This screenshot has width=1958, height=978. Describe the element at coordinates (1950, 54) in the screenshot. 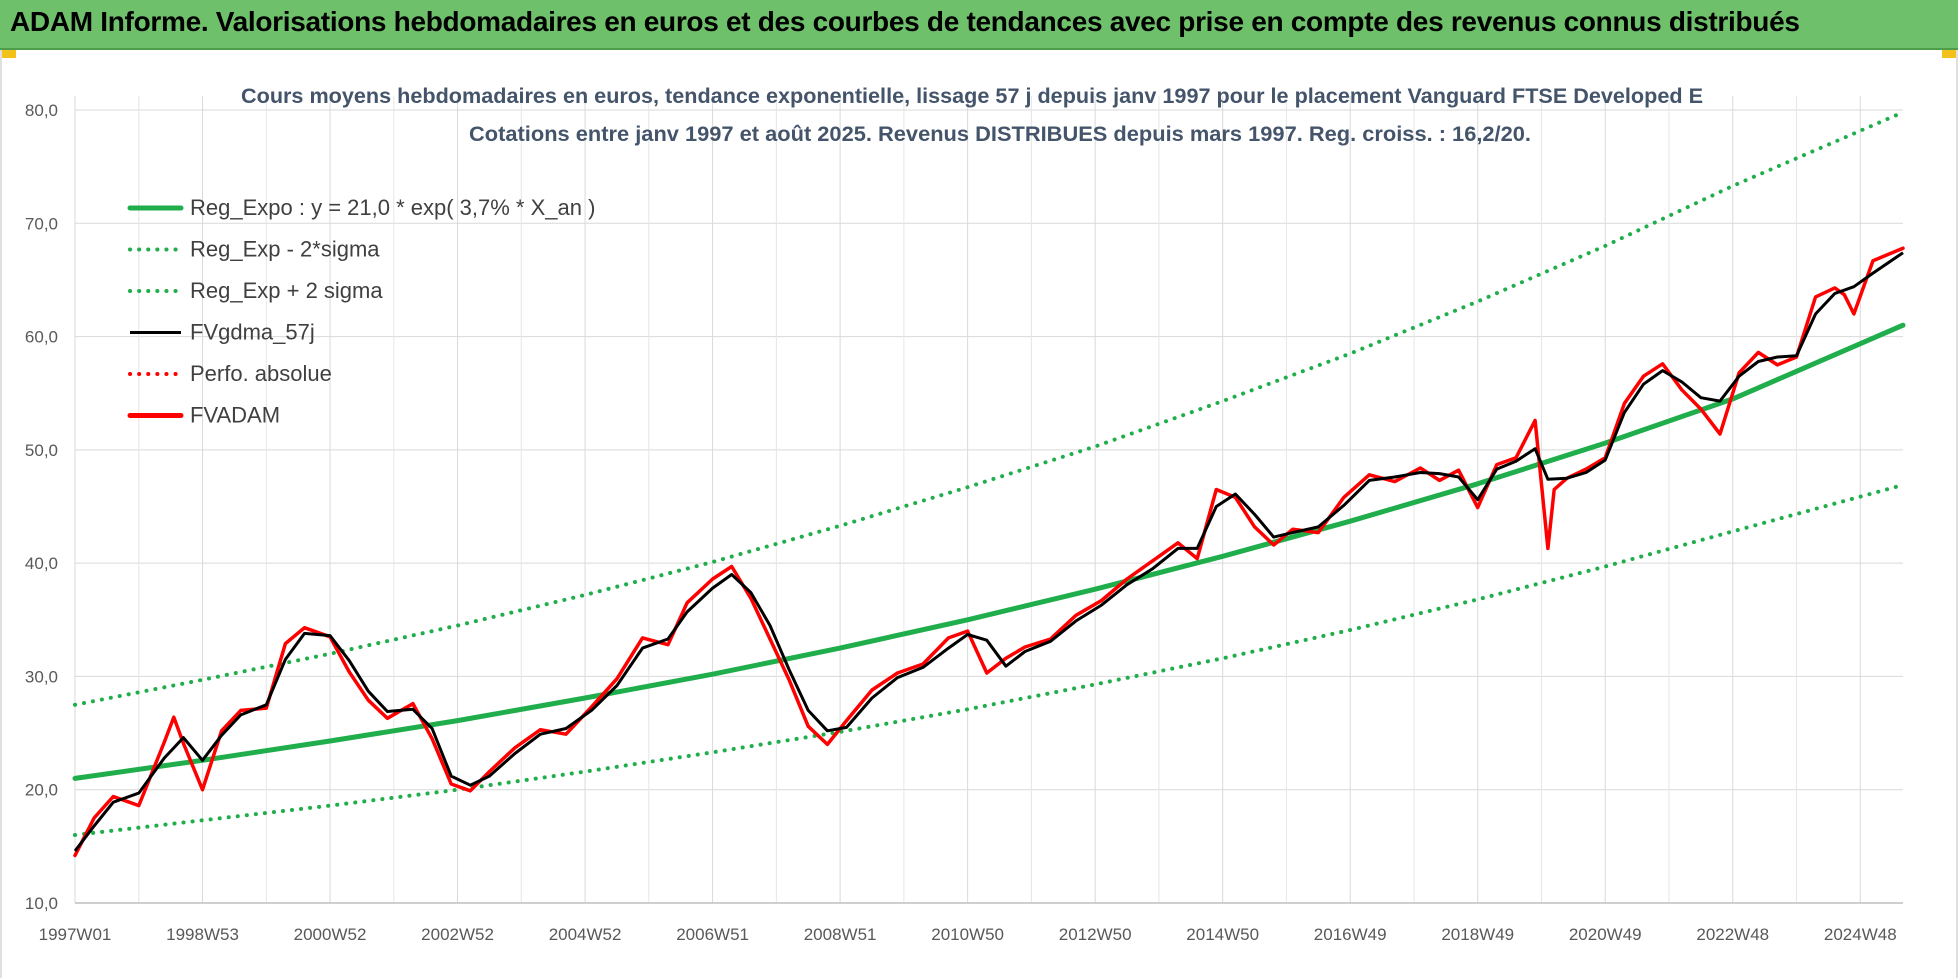

I see `corner-mark-right` at that location.